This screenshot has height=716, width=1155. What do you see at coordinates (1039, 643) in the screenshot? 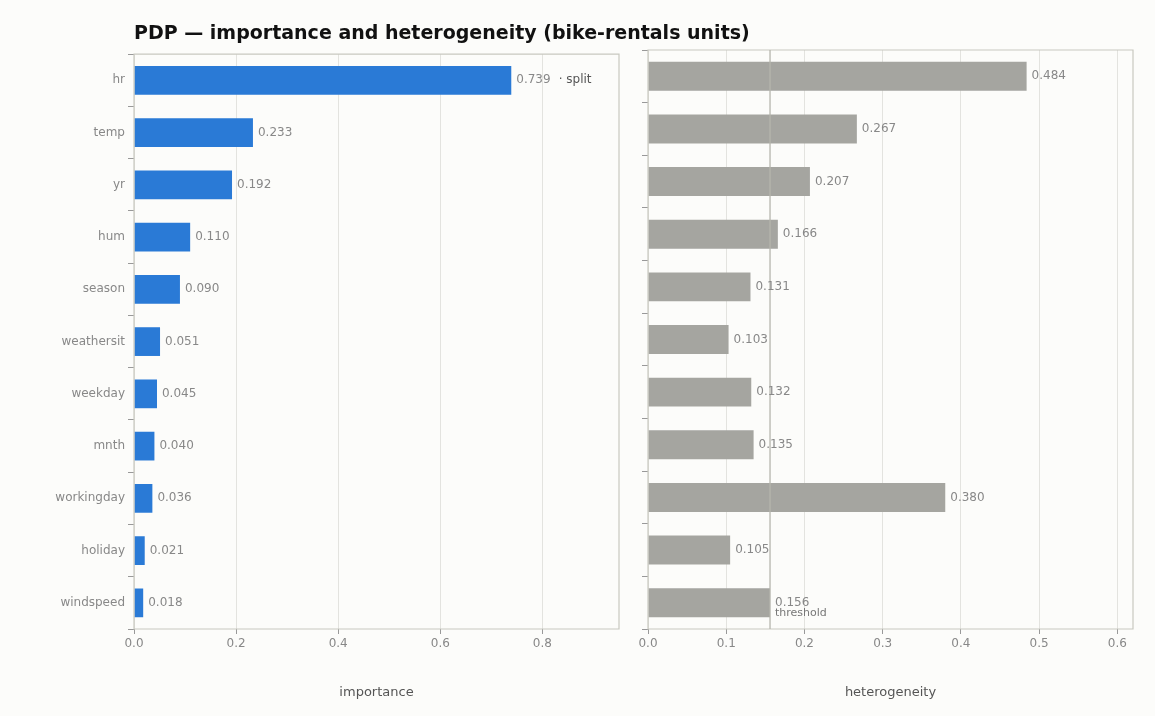
I see `x-tick-label: 0.5` at bounding box center [1039, 643].